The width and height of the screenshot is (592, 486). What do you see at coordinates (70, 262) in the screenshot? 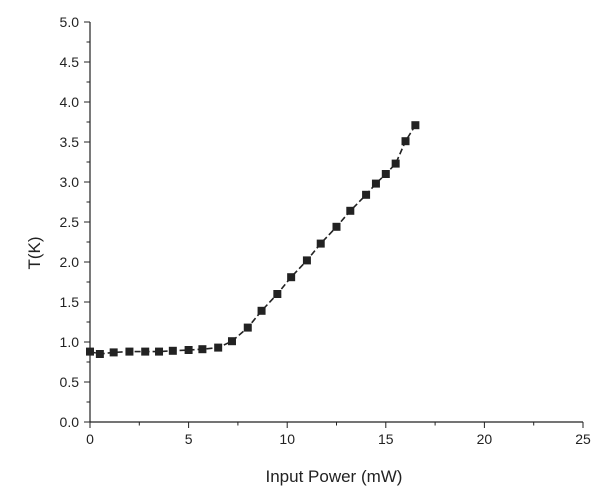
I see `y-tick-label: 2.0` at bounding box center [70, 262].